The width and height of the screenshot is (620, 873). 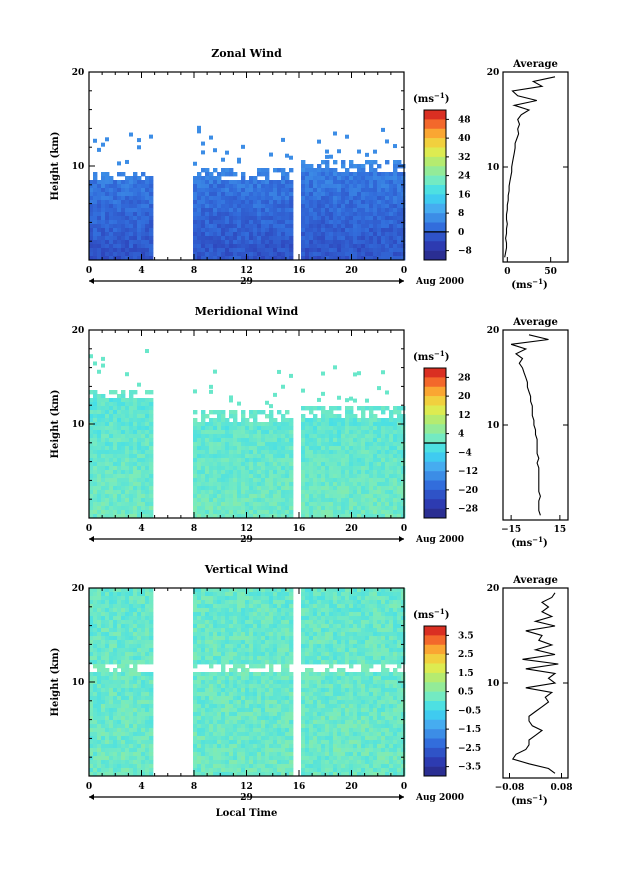 What do you see at coordinates (141, 529) in the screenshot?
I see `x-tick-label: 4` at bounding box center [141, 529].